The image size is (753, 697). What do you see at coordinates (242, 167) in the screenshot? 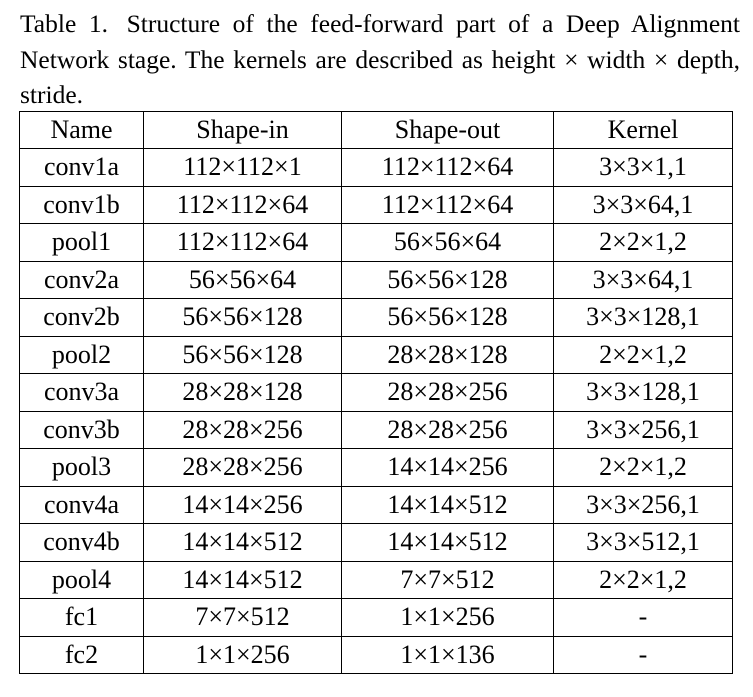
I see `cell-shape-in: 112×112×1` at bounding box center [242, 167].